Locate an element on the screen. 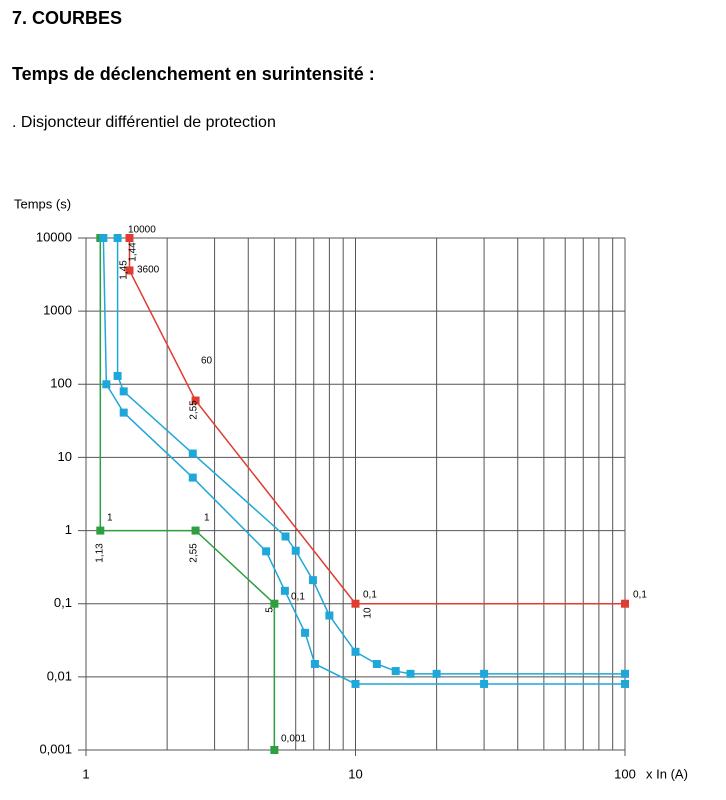 Image resolution: width=726 pixels, height=800 pixels. x-tick-label: 1 is located at coordinates (85, 773).